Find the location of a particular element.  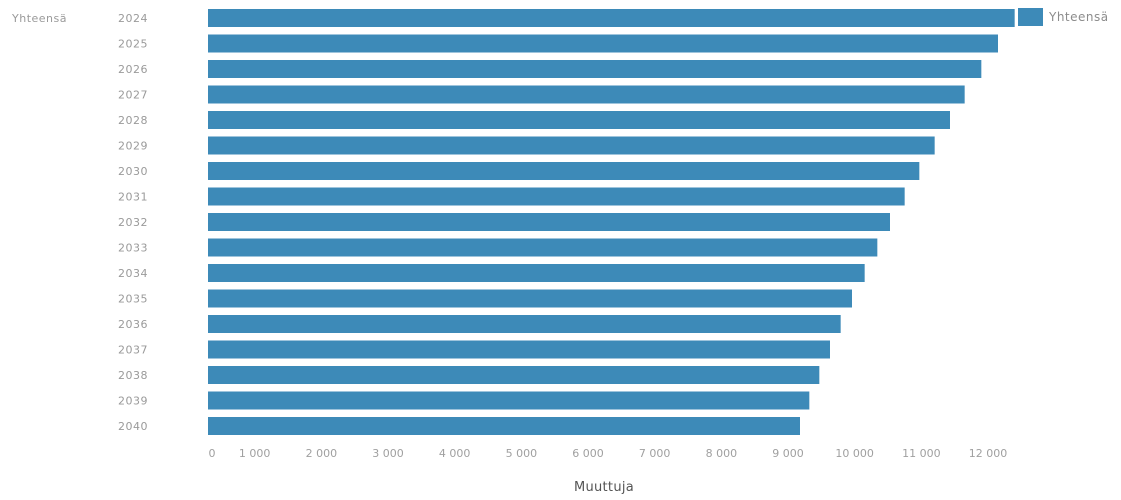

y-label-2028: 2028 is located at coordinates (133, 120).